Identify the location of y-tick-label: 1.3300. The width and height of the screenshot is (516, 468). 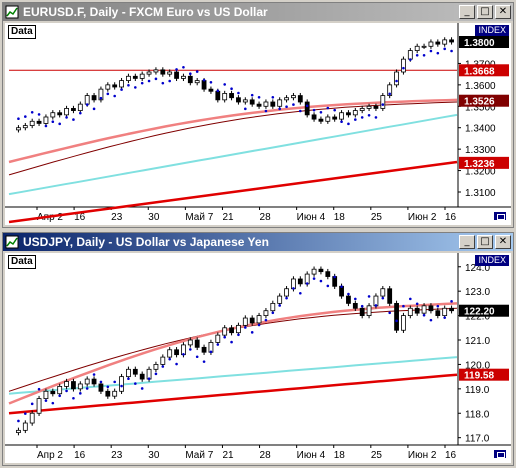
(480, 150).